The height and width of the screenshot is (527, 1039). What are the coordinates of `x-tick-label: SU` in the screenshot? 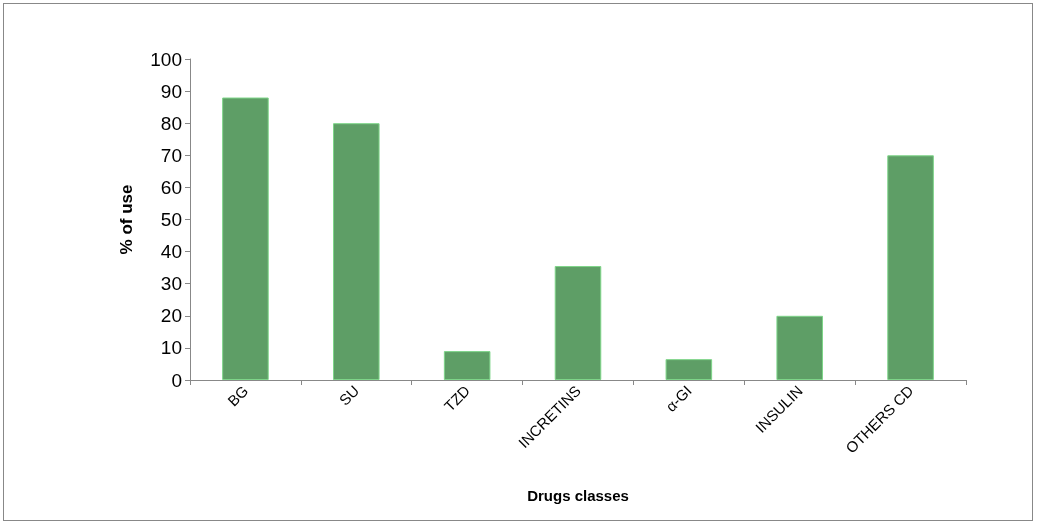 It's located at (349, 395).